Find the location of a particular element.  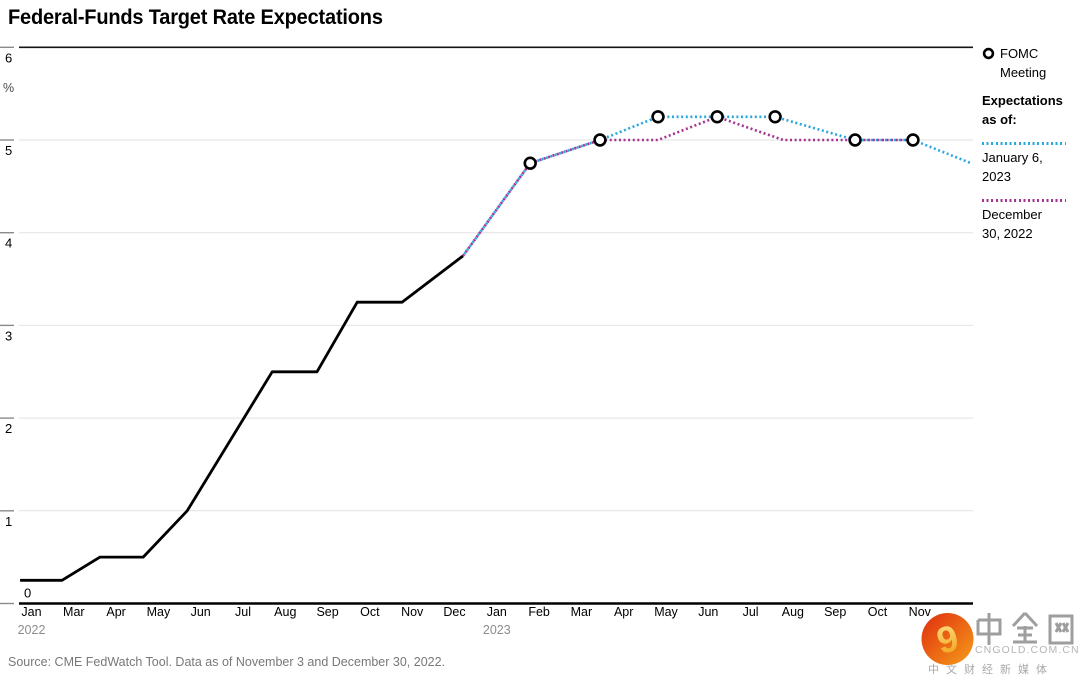

legend-swatch-jan6-dotted-line is located at coordinates (1024, 143).